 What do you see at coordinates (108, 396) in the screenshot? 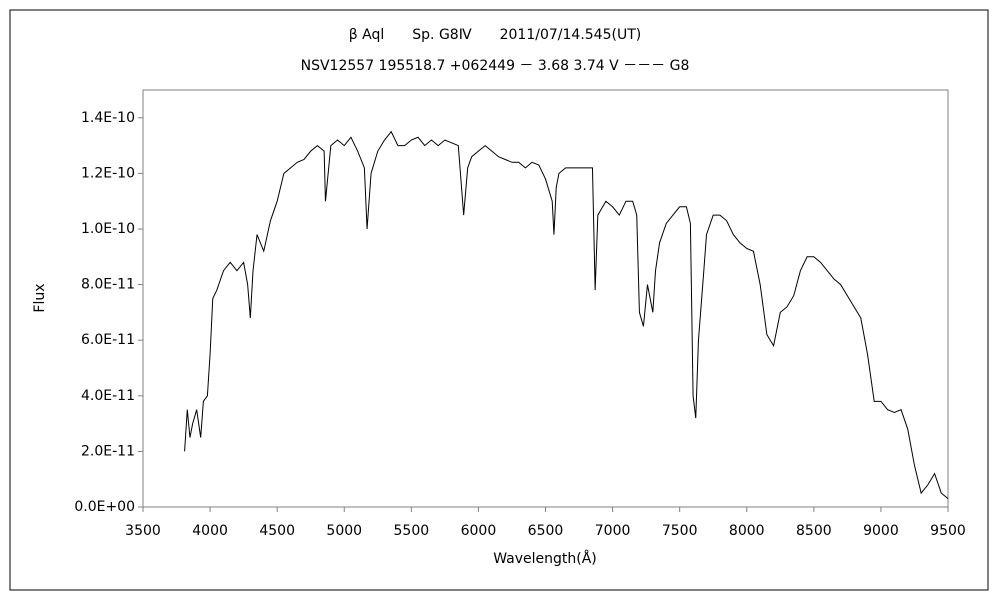
I see `y-tick-label: 4.0E-11` at bounding box center [108, 396].